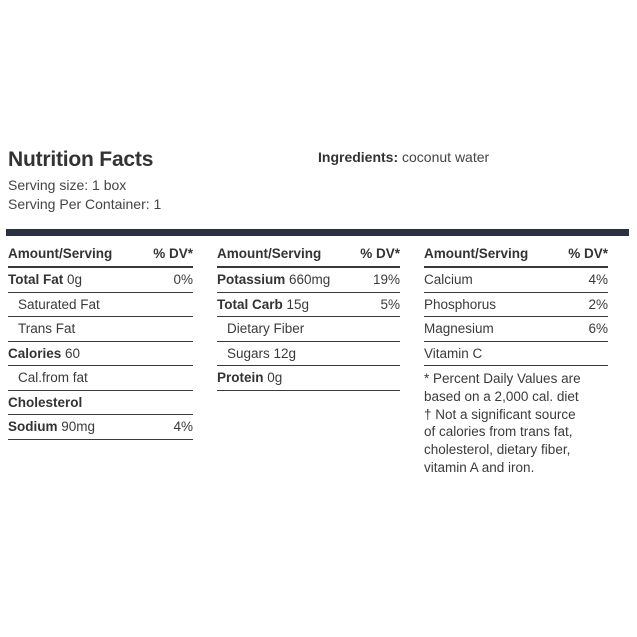 The width and height of the screenshot is (637, 637). I want to click on row-total-carb: Total Carb 15g 5%, so click(308, 305).